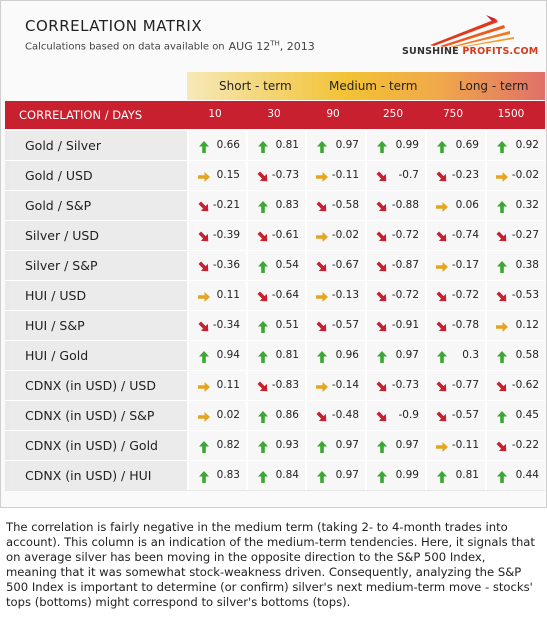  I want to click on correlation-value: -0.77, so click(465, 385).